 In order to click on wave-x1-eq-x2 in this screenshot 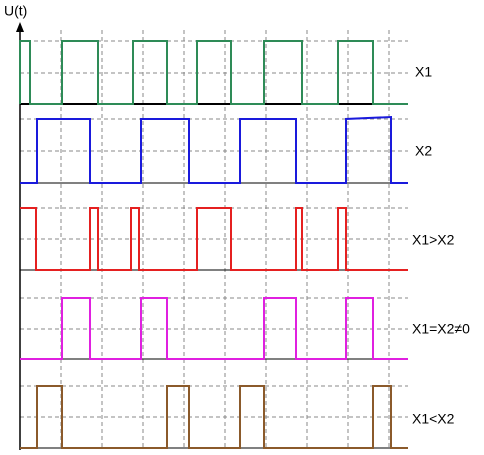, I will do `click(214, 328)`.